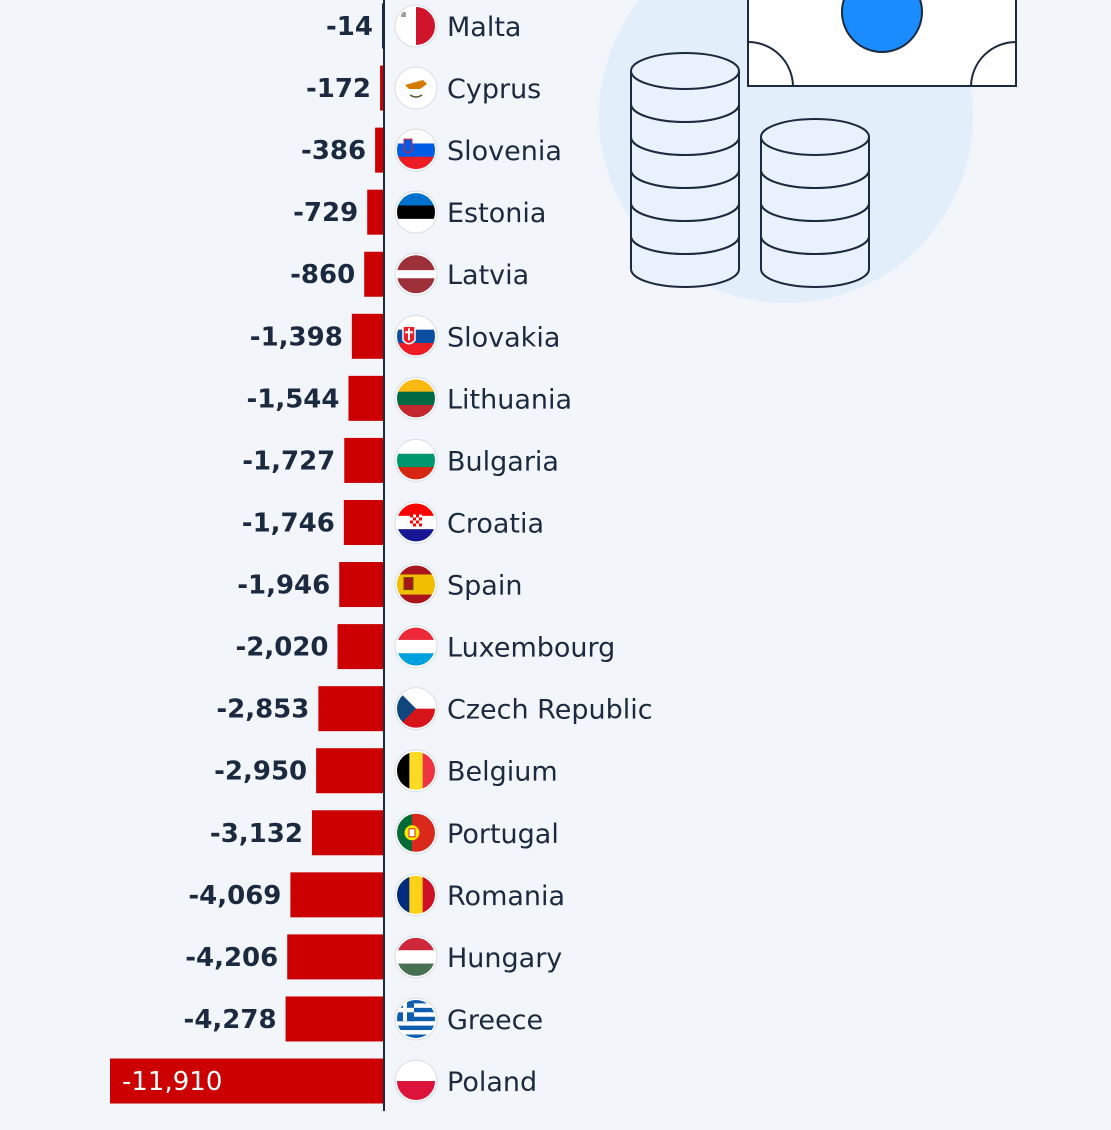 The image size is (1111, 1130). What do you see at coordinates (504, 151) in the screenshot?
I see `category-label-slovenia: Slovenia` at bounding box center [504, 151].